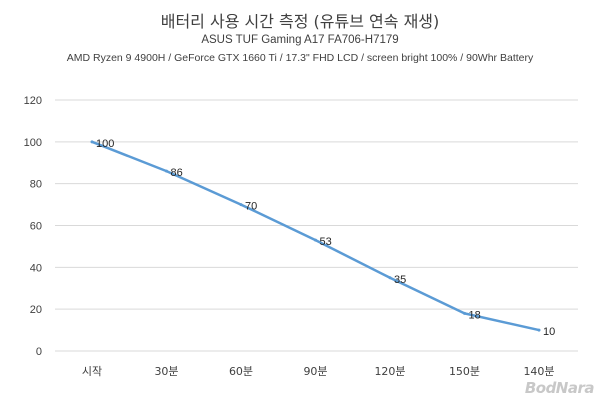 The height and width of the screenshot is (400, 600). I want to click on data-label: 35, so click(400, 280).